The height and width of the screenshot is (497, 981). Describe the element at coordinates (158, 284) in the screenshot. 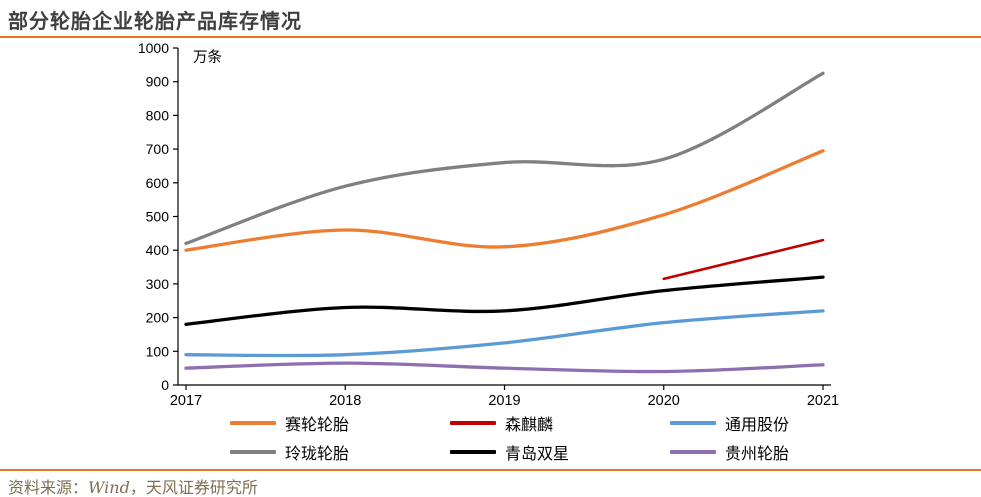

I see `y-axis-tick-label: 300` at that location.